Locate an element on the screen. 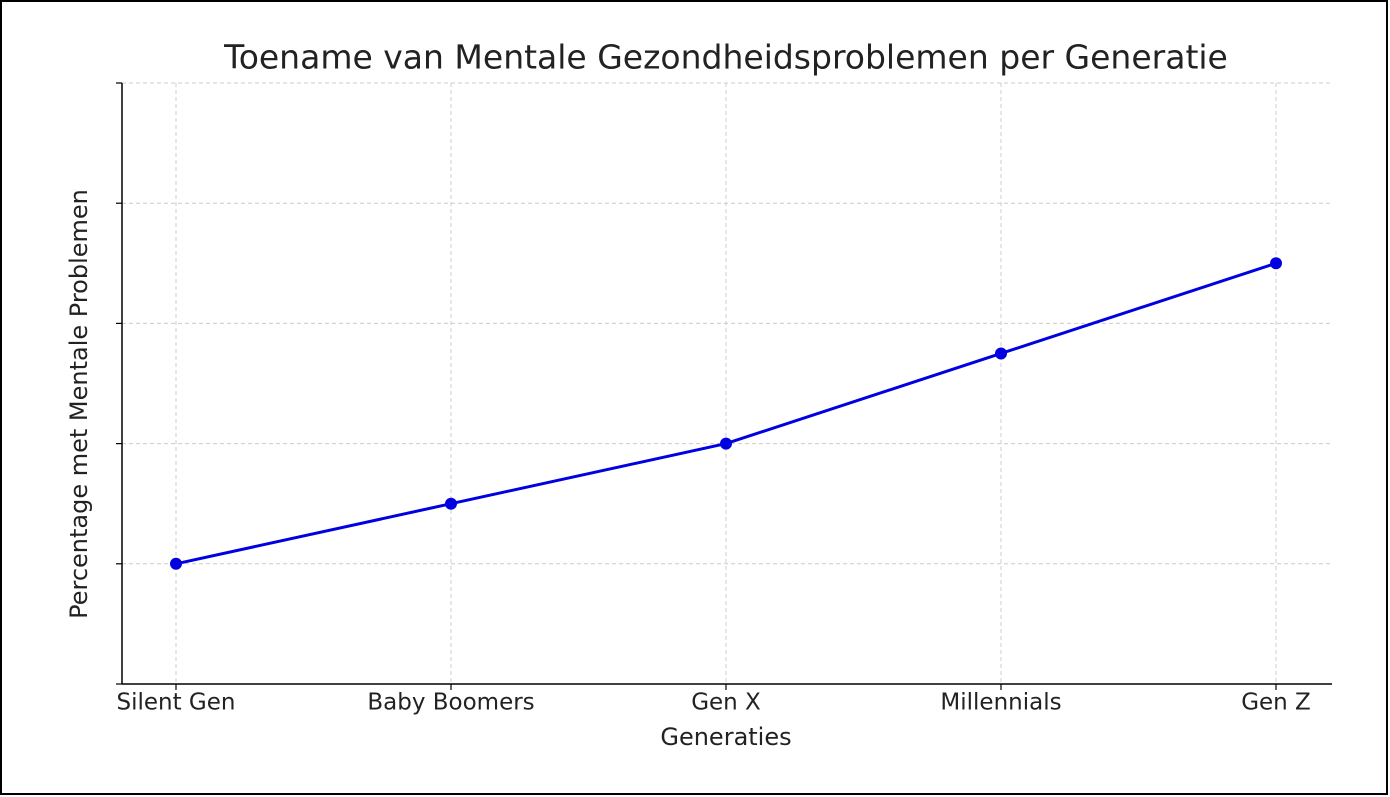 Image resolution: width=1390 pixels, height=797 pixels. x-axis-label: Generaties is located at coordinates (725, 737).